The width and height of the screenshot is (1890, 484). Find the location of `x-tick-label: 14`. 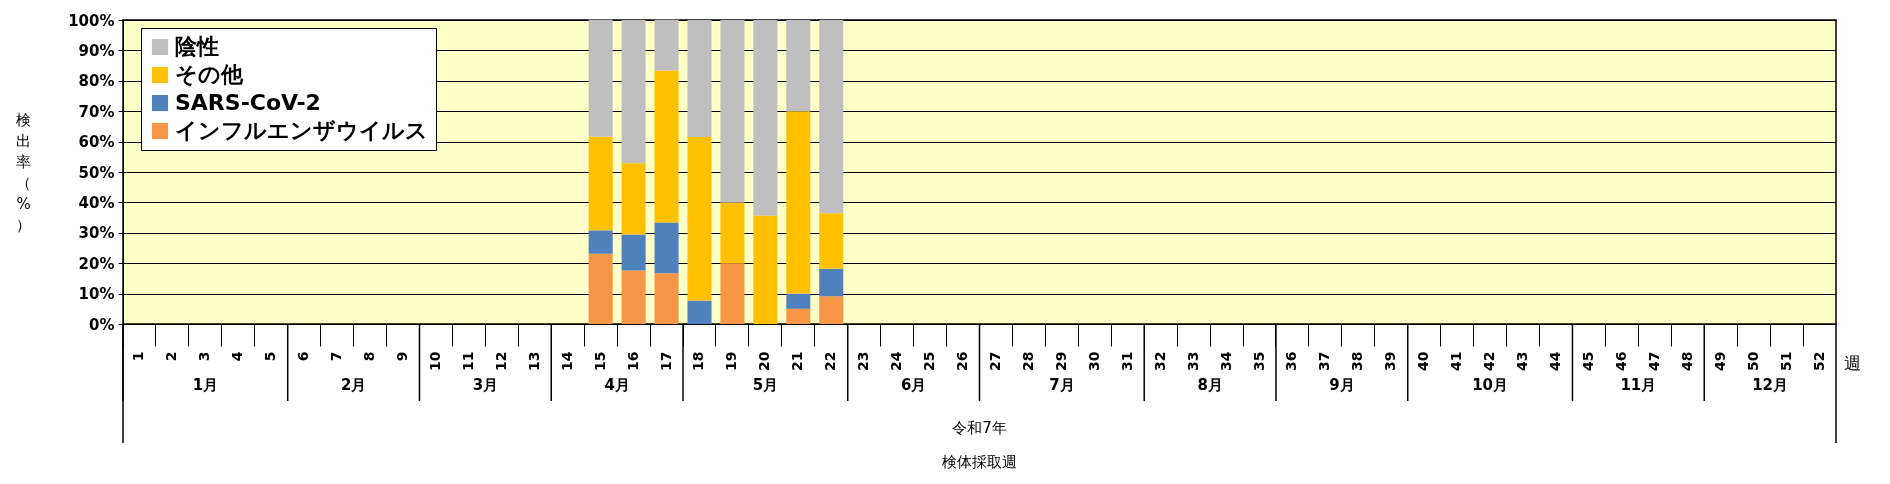

x-tick-label: 14 is located at coordinates (566, 361).